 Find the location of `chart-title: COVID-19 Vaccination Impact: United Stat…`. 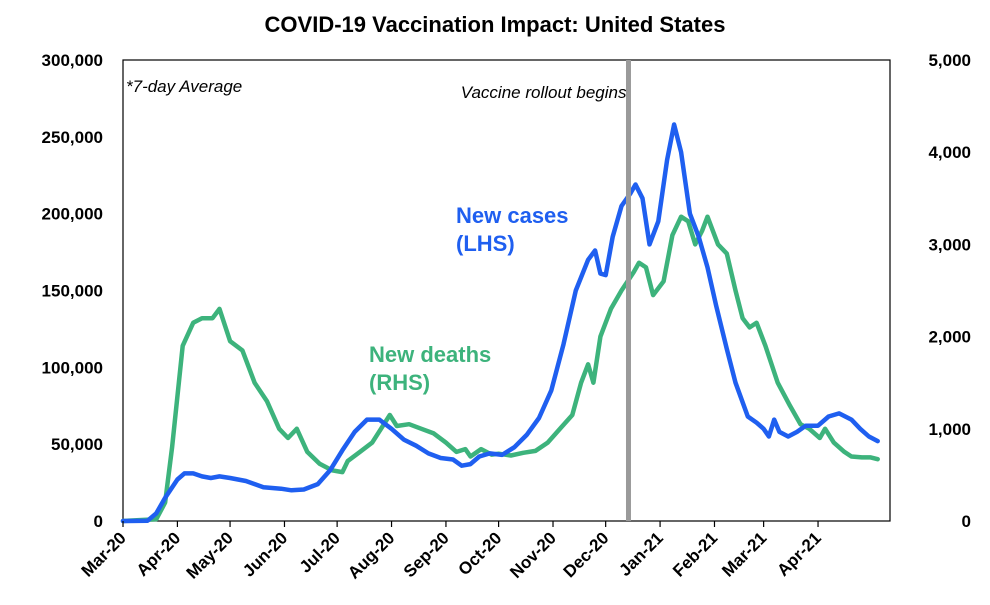

chart-title: COVID-19 Vaccination Impact: United Stat… is located at coordinates (495, 24).